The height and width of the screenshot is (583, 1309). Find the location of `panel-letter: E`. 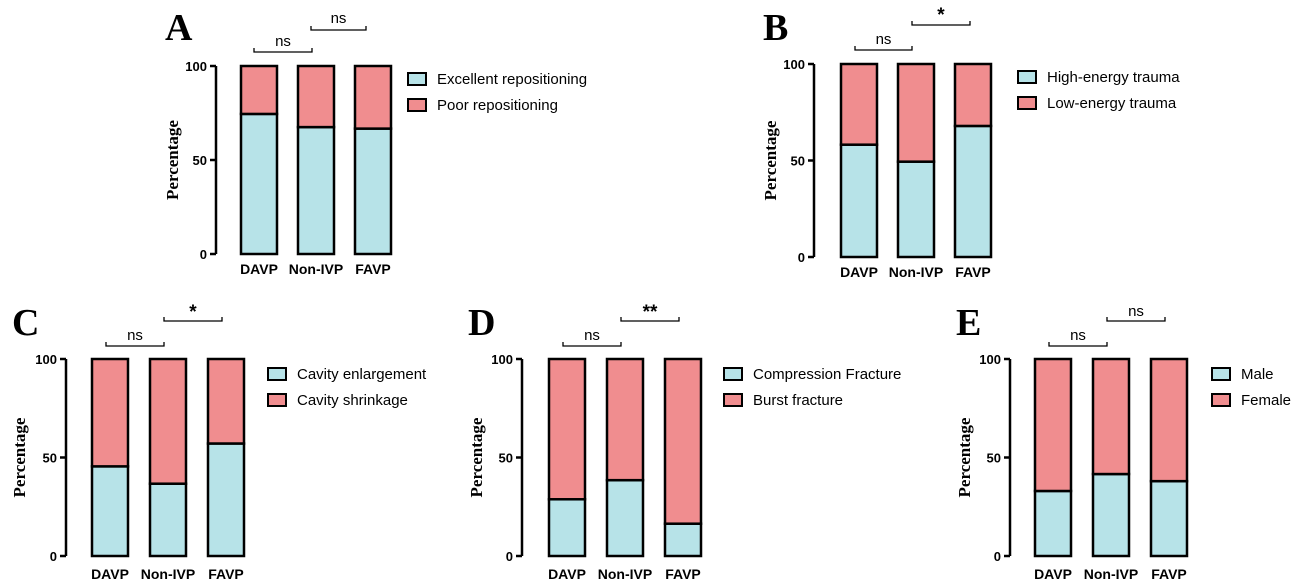

panel-letter: E is located at coordinates (968, 323).